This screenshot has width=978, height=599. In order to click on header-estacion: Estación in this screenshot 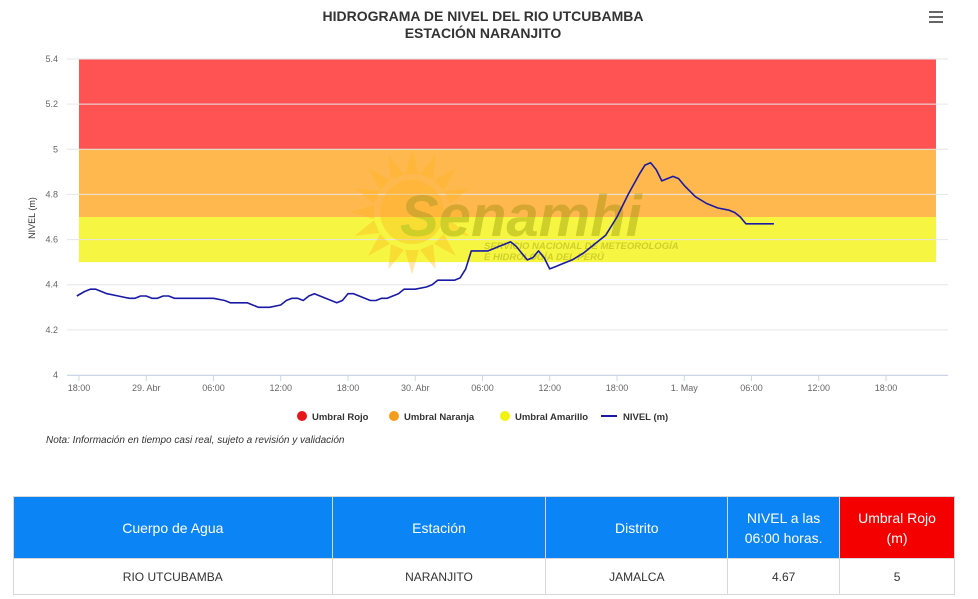, I will do `click(439, 527)`.